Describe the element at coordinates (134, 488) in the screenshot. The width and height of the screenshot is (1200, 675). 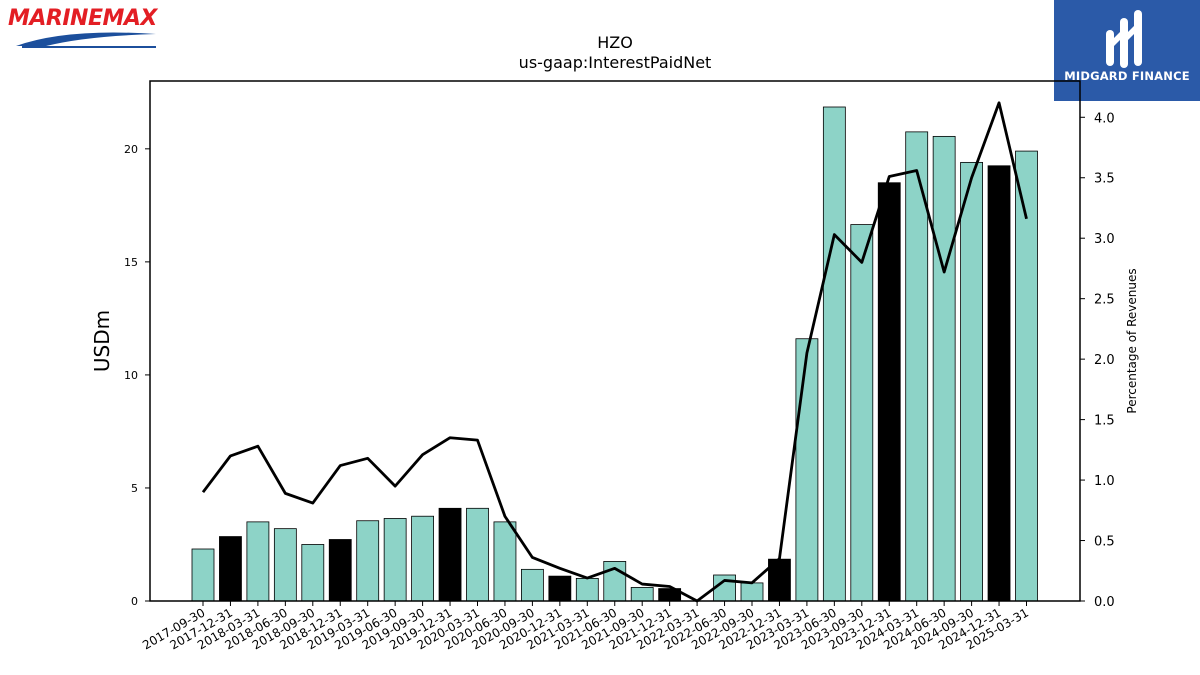
I see `y-tick-left-label: 5` at that location.